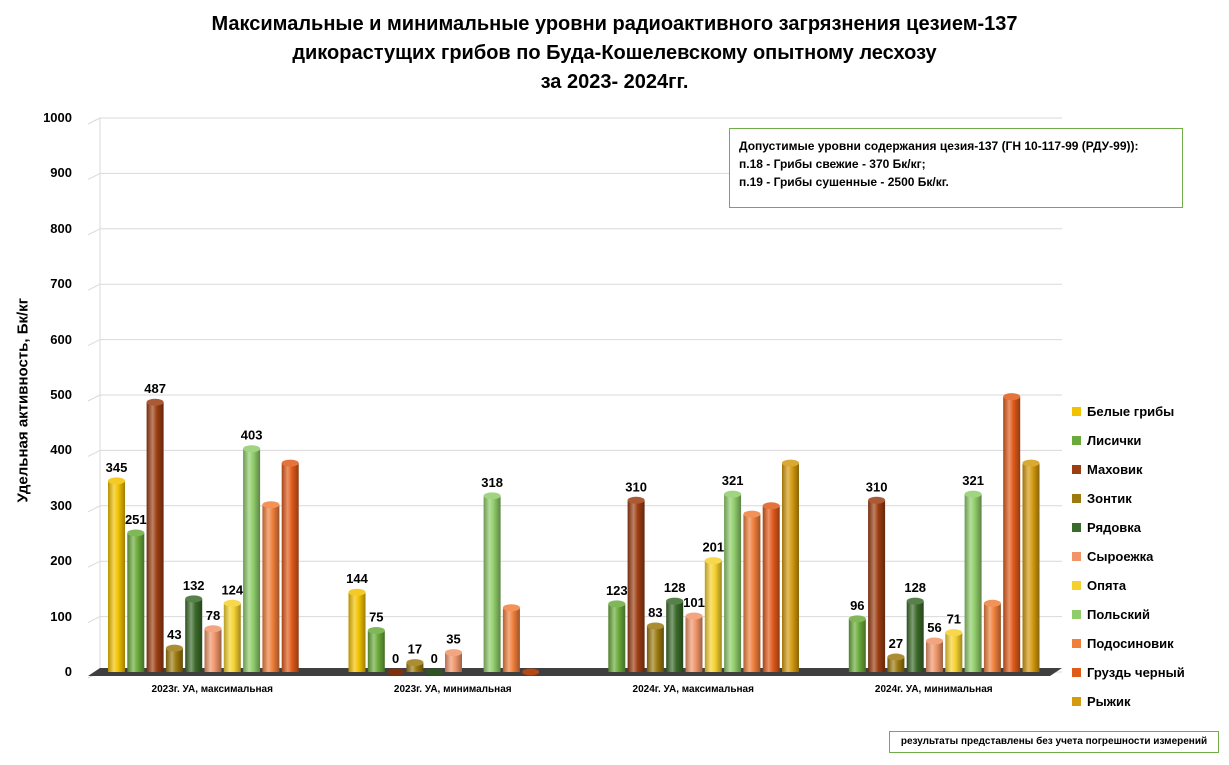 Image resolution: width=1229 pixels, height=765 pixels. What do you see at coordinates (395, 658) in the screenshot?
I see `data-label: 0` at bounding box center [395, 658].